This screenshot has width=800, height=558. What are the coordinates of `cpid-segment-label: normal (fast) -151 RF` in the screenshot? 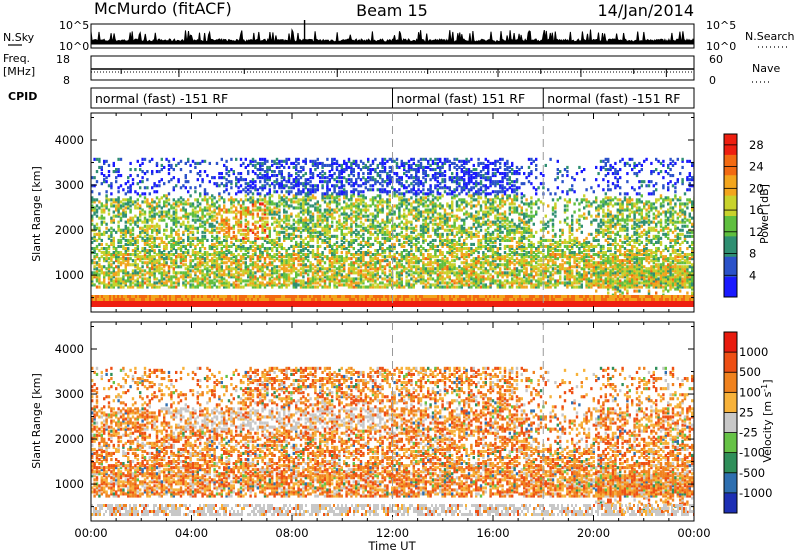 It's located at (613, 98).